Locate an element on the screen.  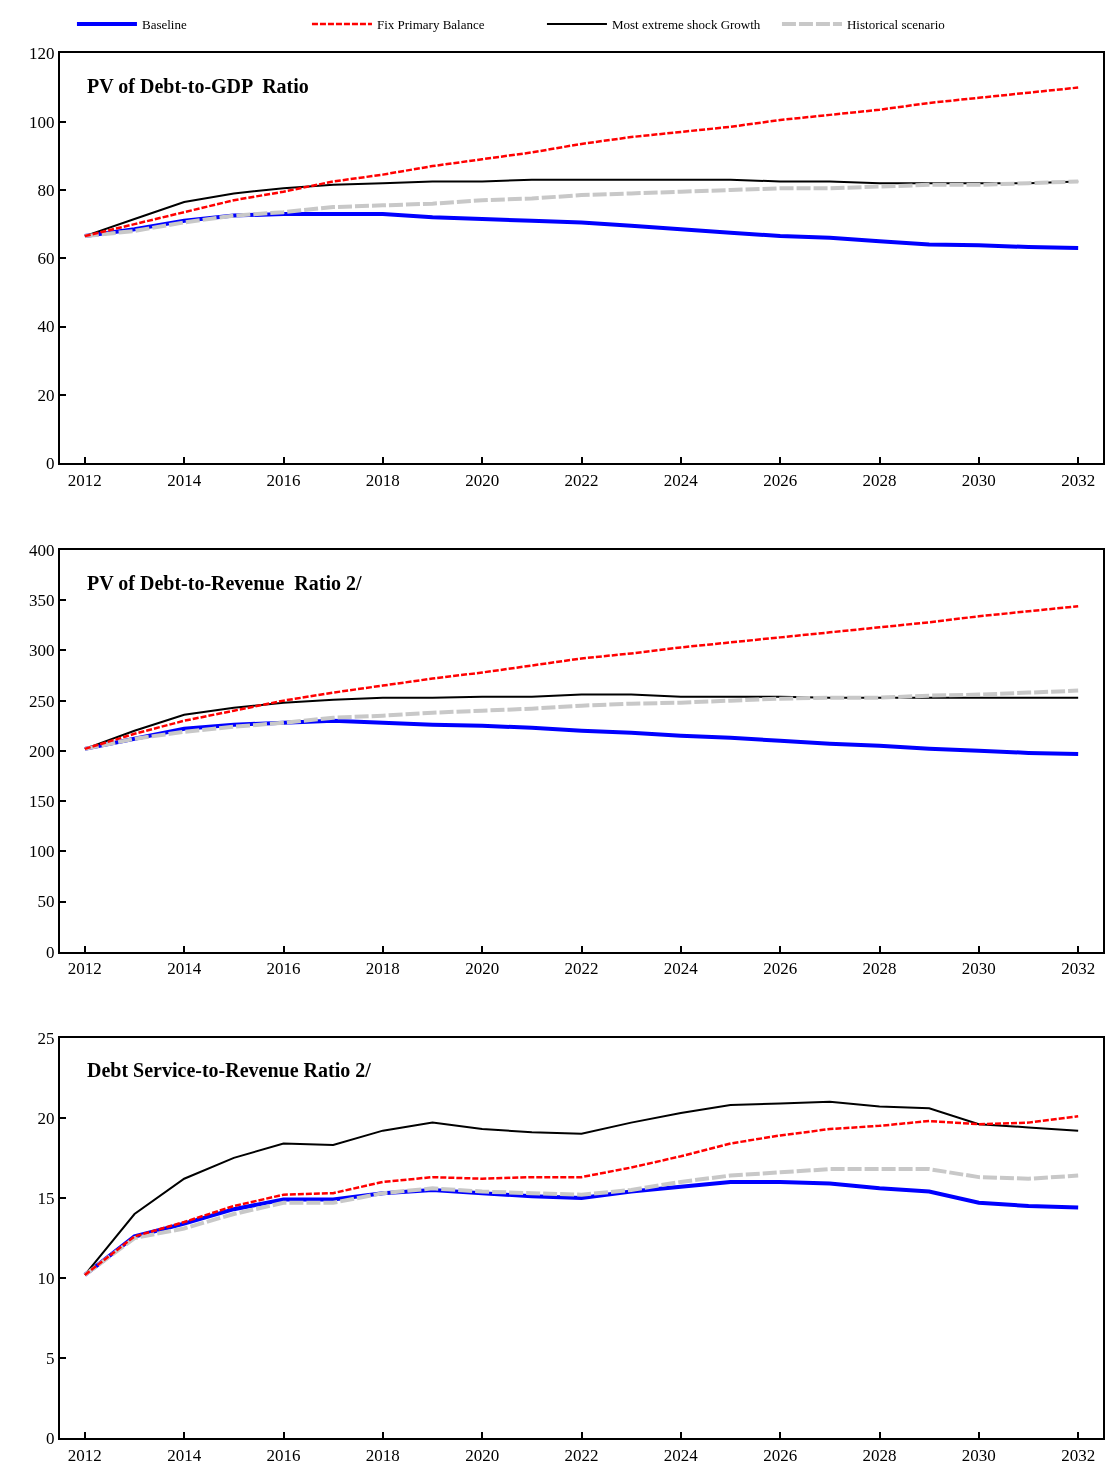
y-tick-label: 15 is located at coordinates (46, 1198).